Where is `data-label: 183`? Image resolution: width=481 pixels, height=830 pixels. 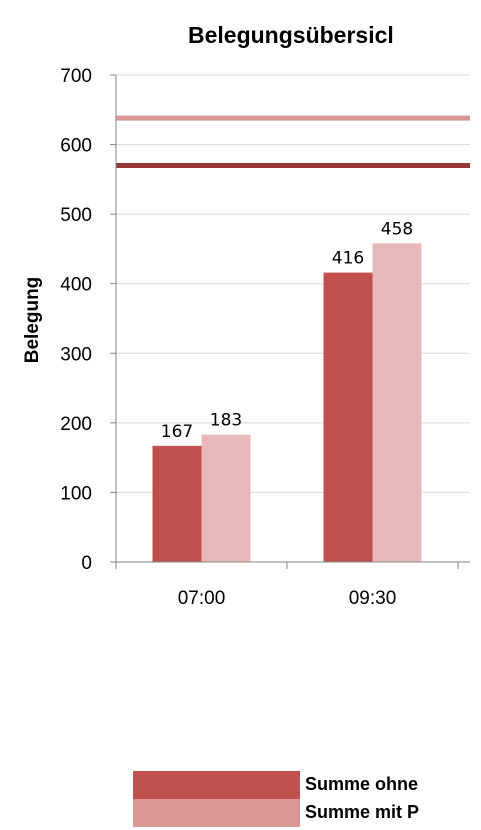
data-label: 183 is located at coordinates (226, 421).